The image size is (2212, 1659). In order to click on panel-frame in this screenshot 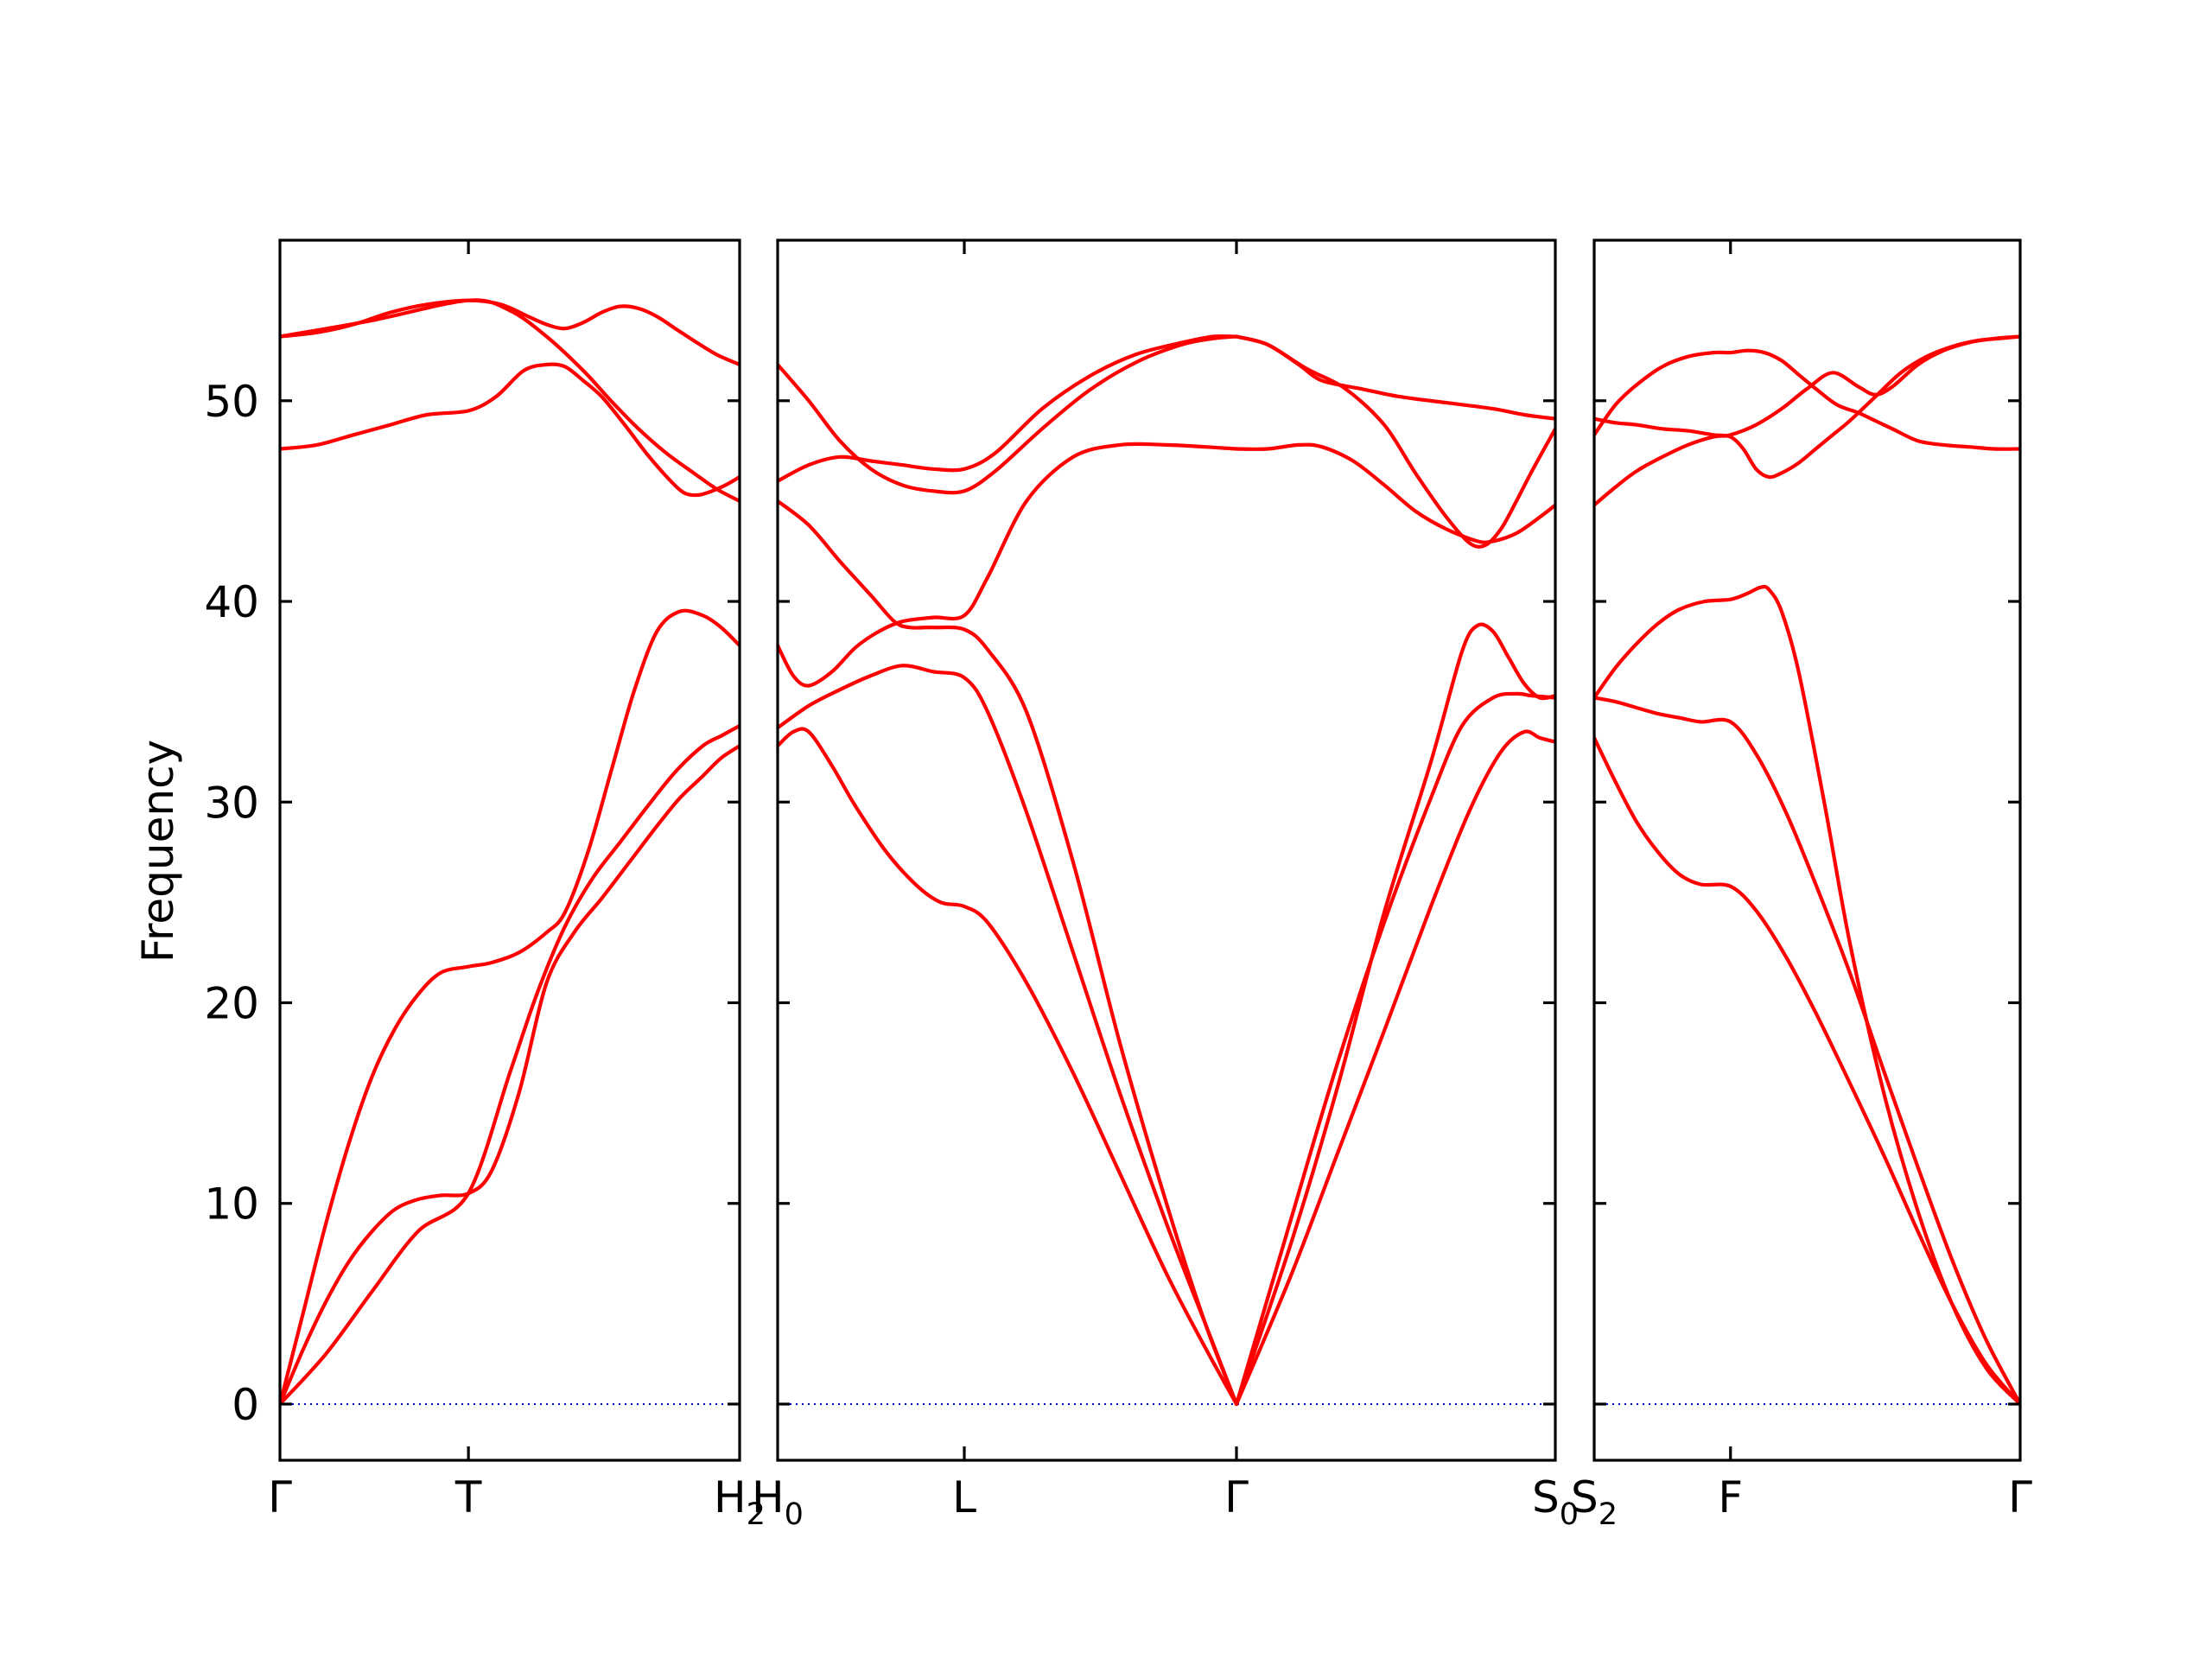, I will do `click(1807, 850)`.